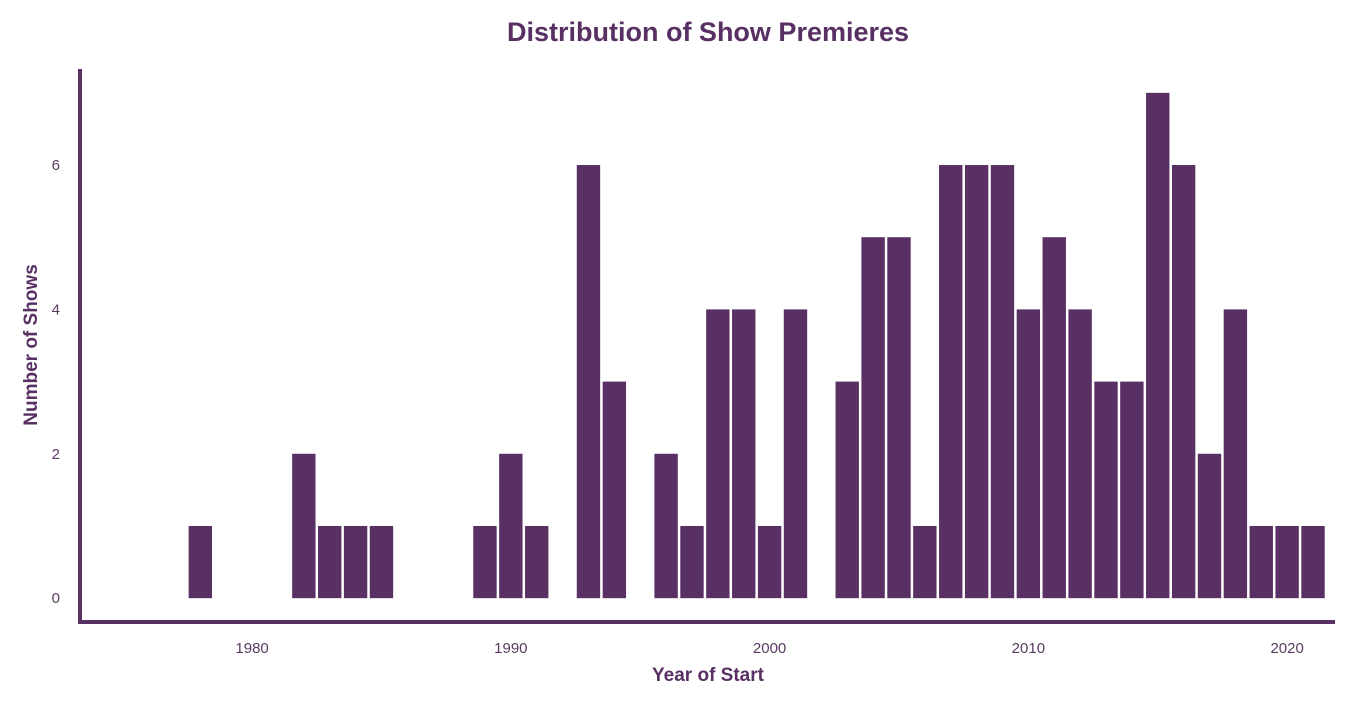  What do you see at coordinates (1132, 490) in the screenshot?
I see `bar-2014` at bounding box center [1132, 490].